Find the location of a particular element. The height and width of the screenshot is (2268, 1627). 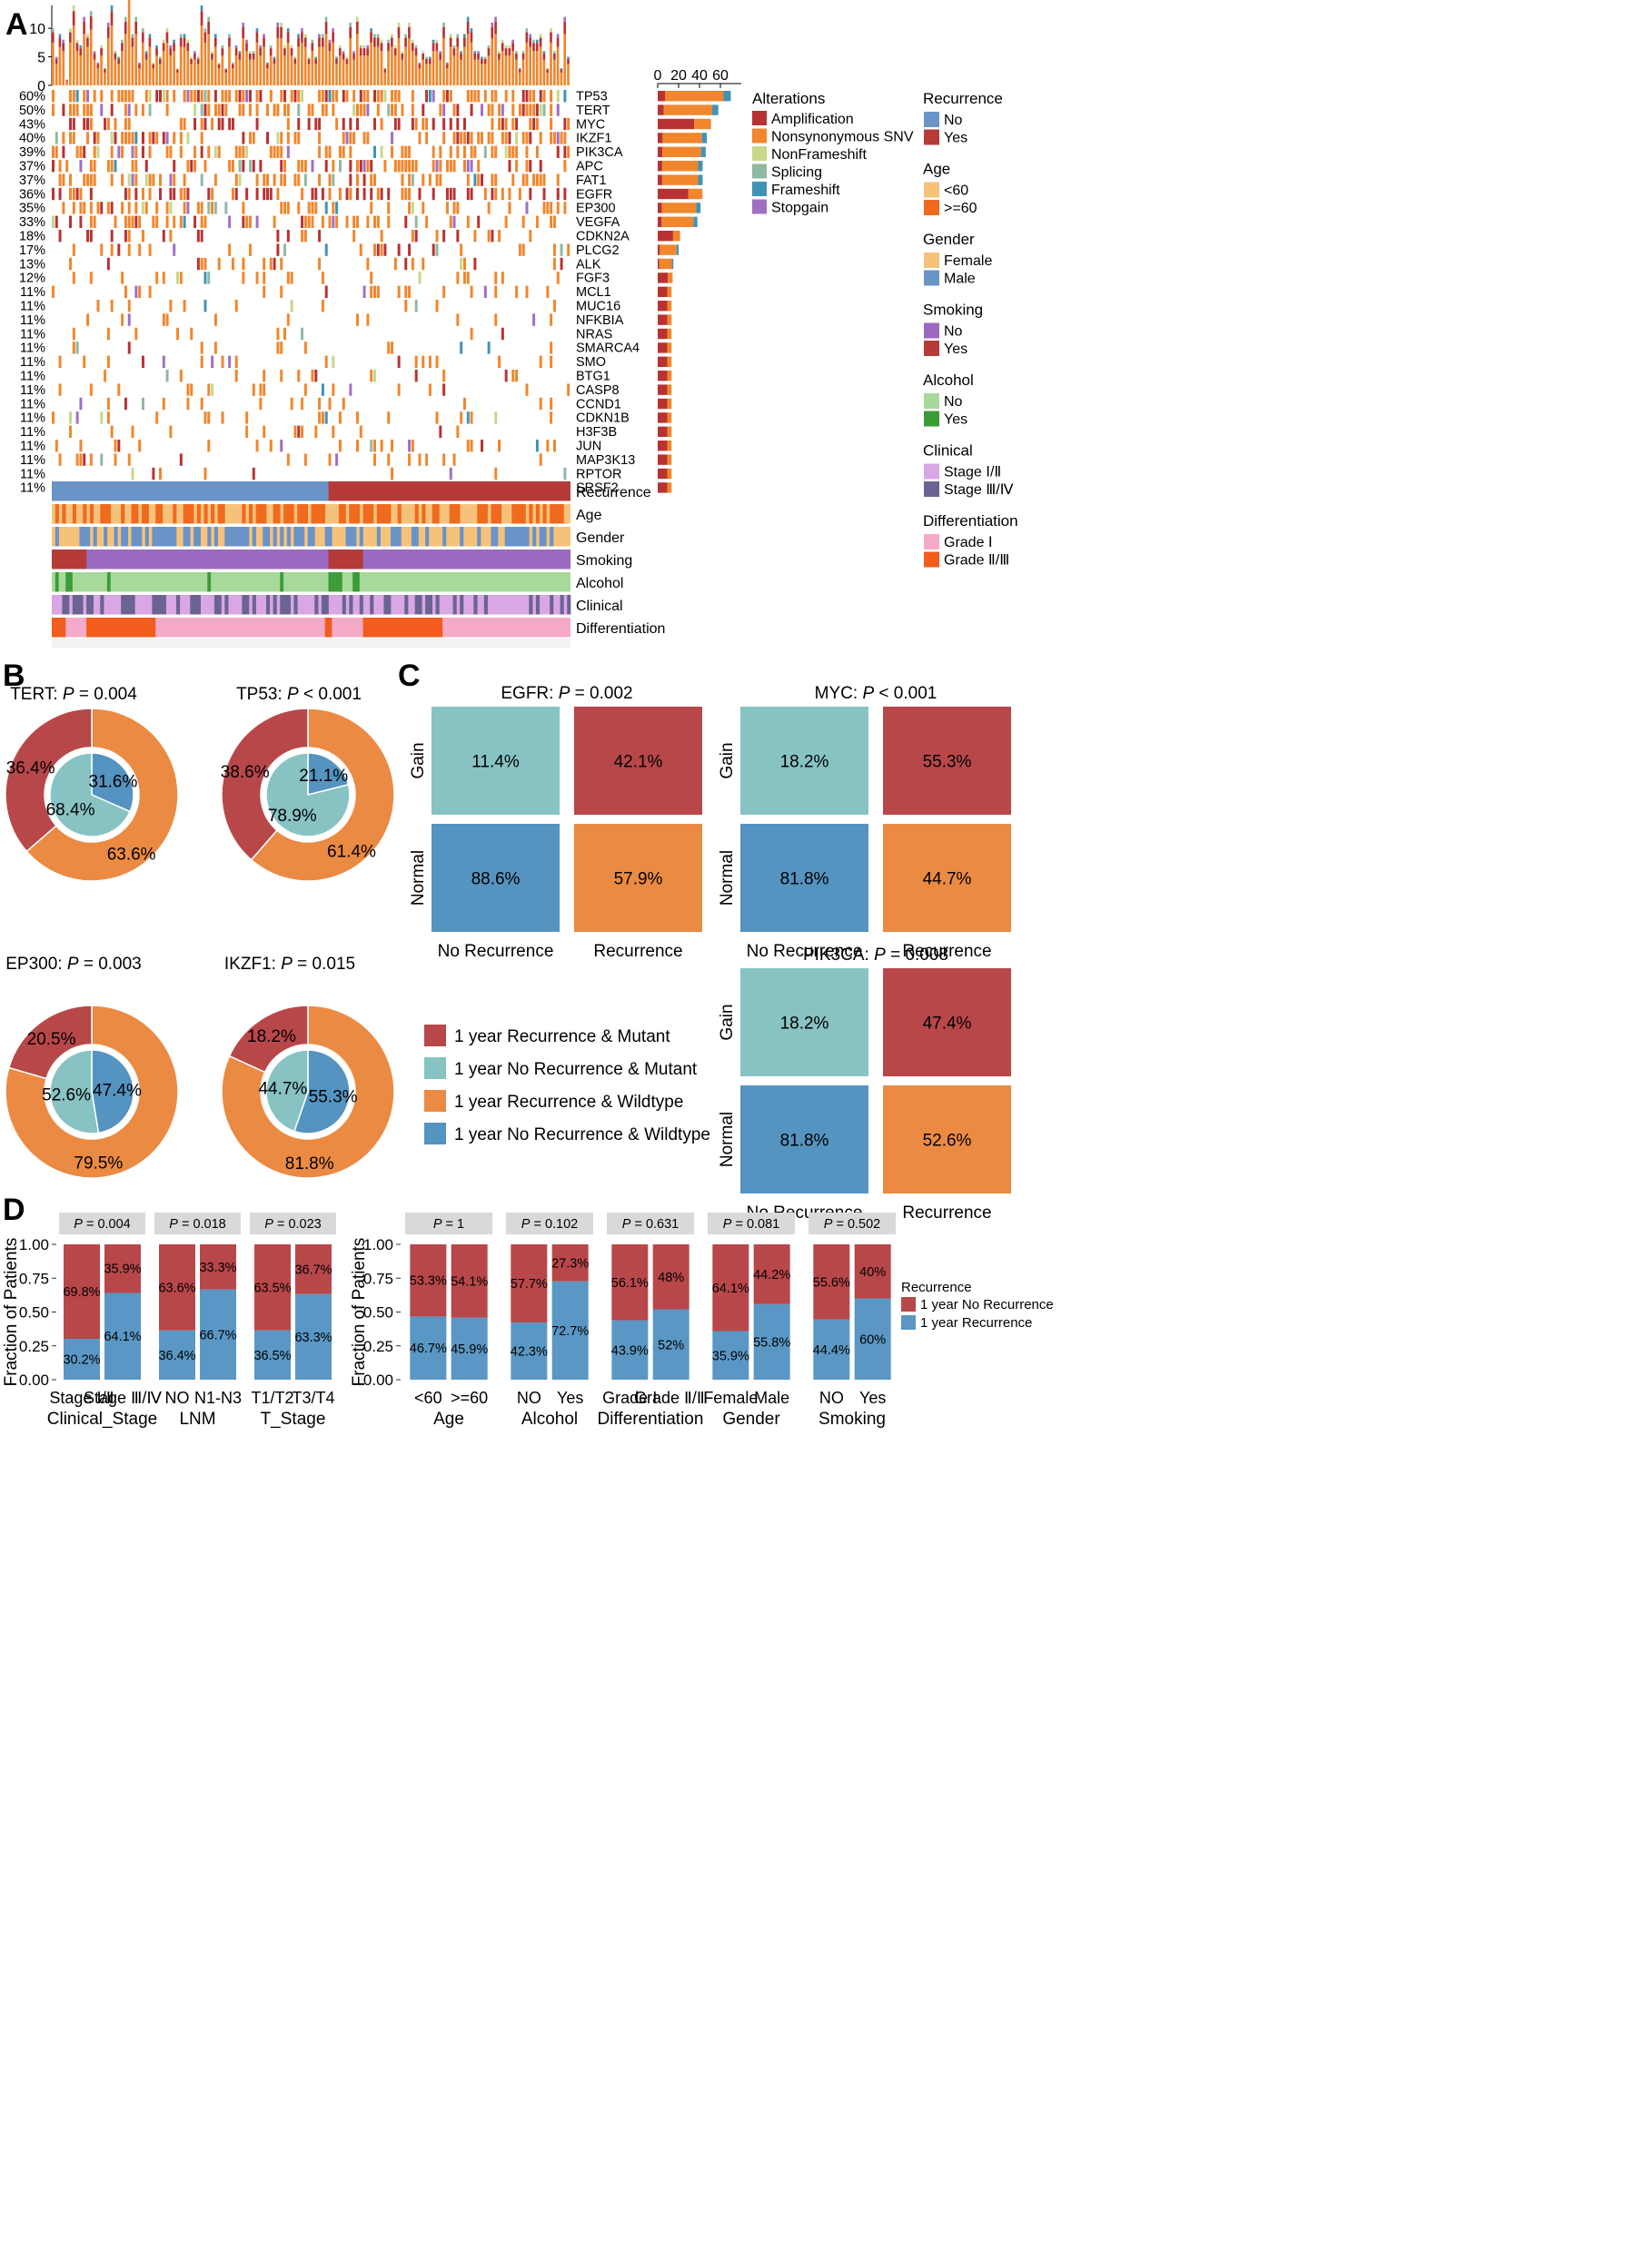

table-cell-value: 52.6% is located at coordinates (947, 1142).